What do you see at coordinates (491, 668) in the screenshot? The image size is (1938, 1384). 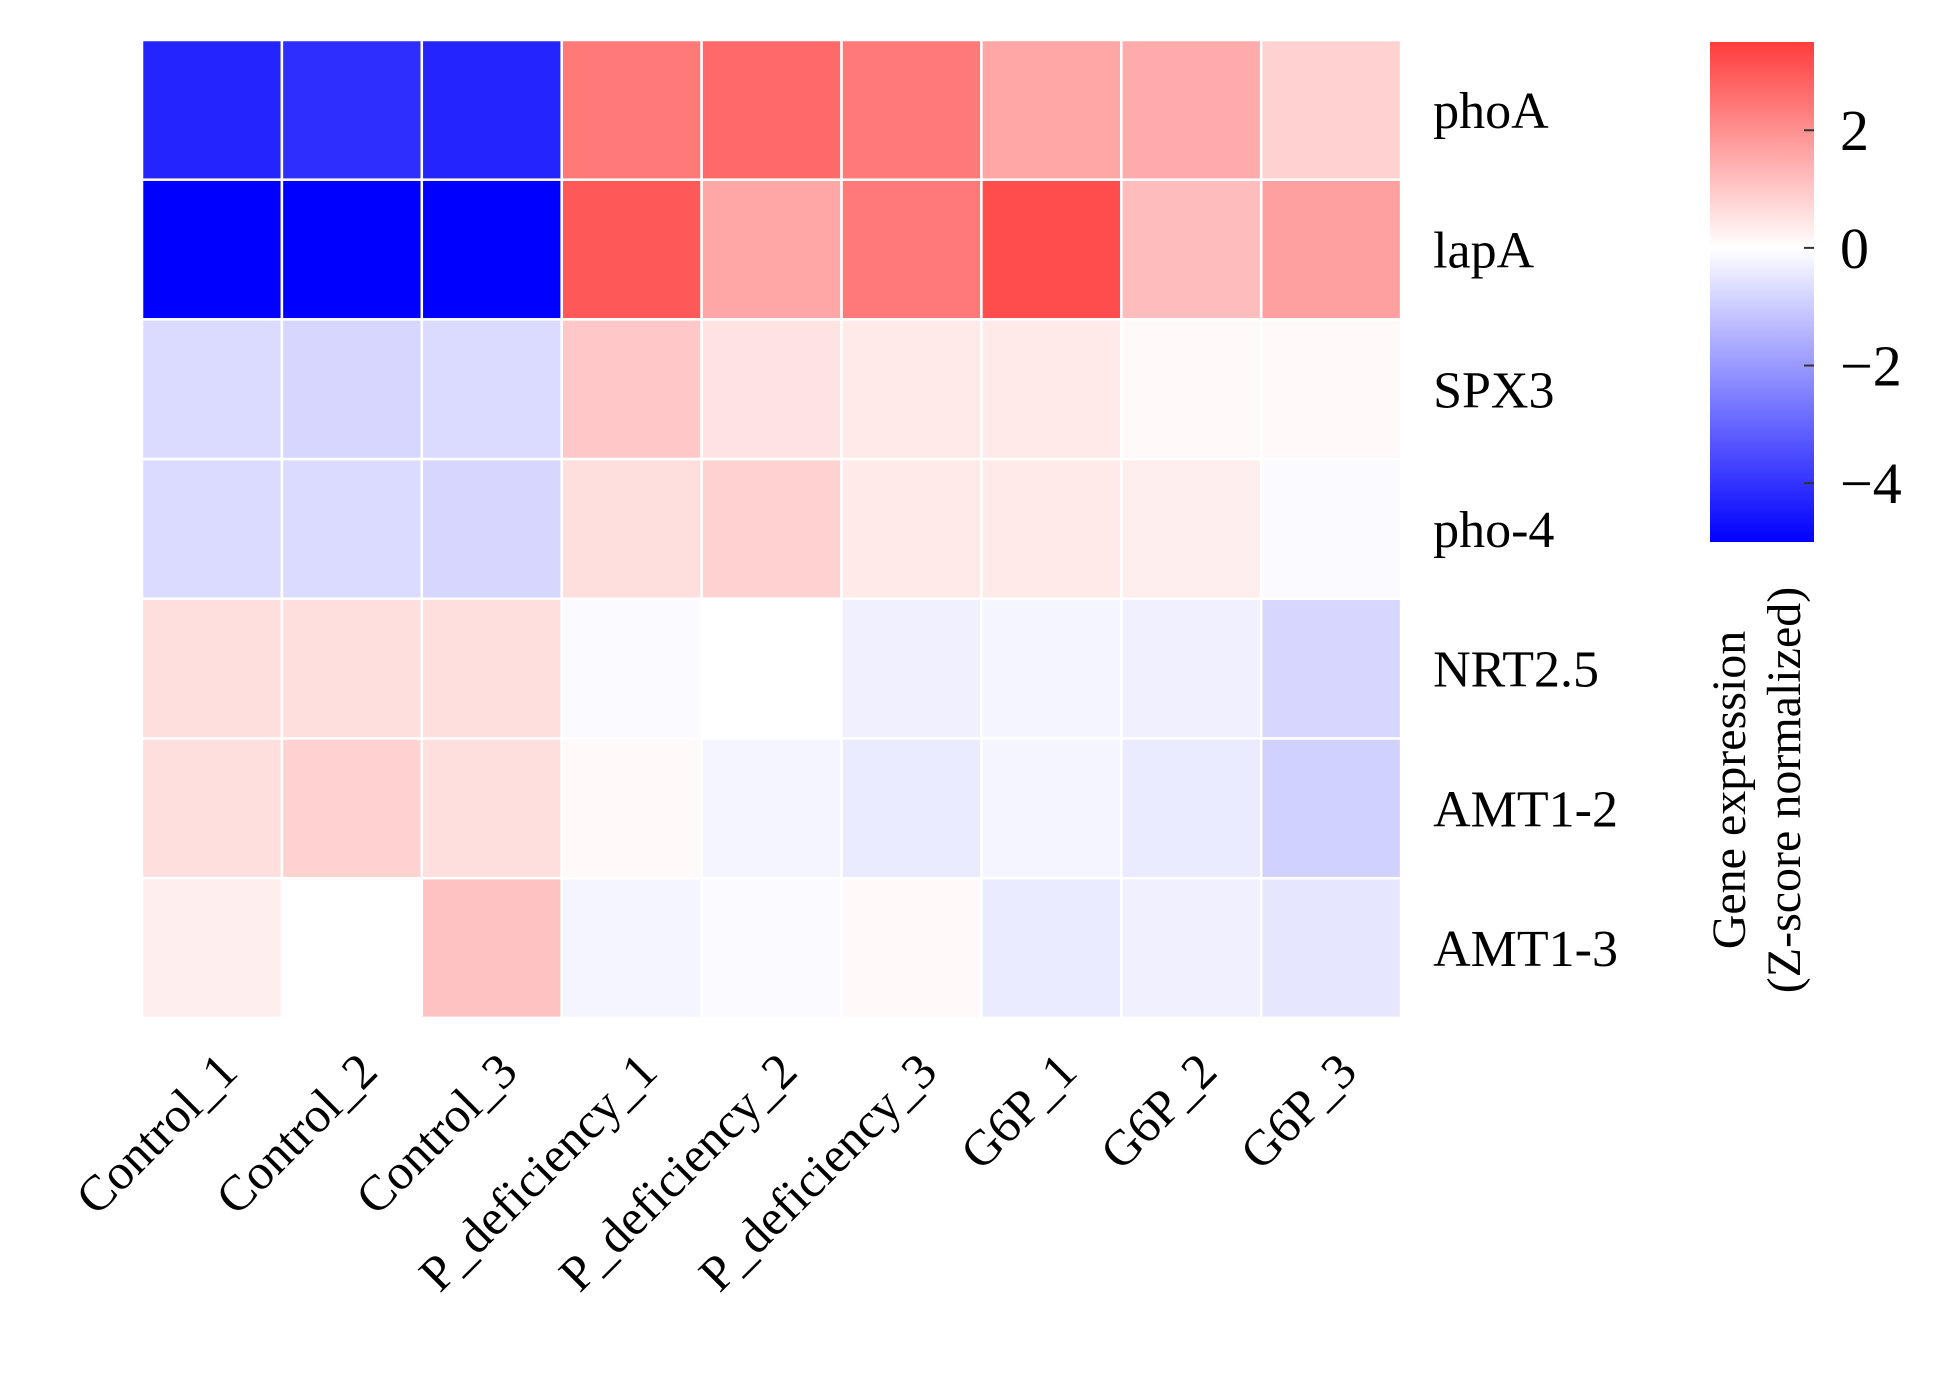 I see `heatmap-cell-NRT2.5-Control_3` at bounding box center [491, 668].